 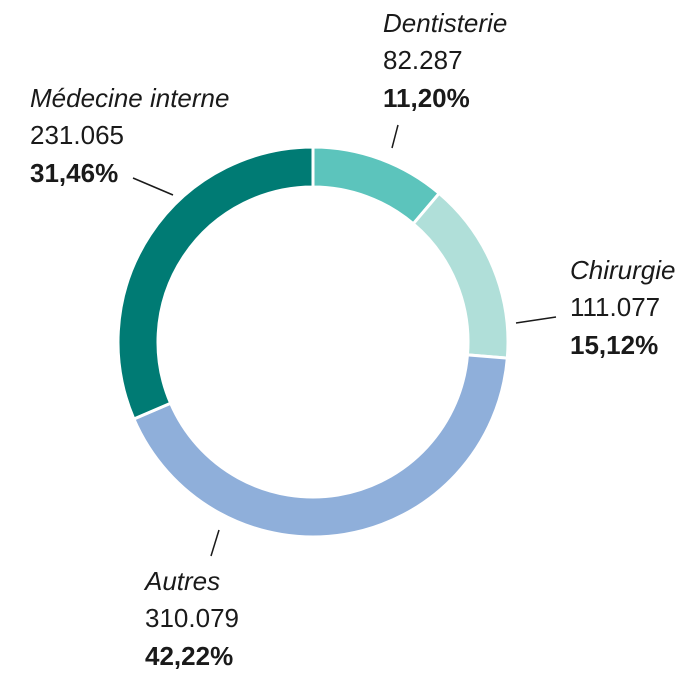 What do you see at coordinates (129, 98) in the screenshot?
I see `category-label: Médecine interne` at bounding box center [129, 98].